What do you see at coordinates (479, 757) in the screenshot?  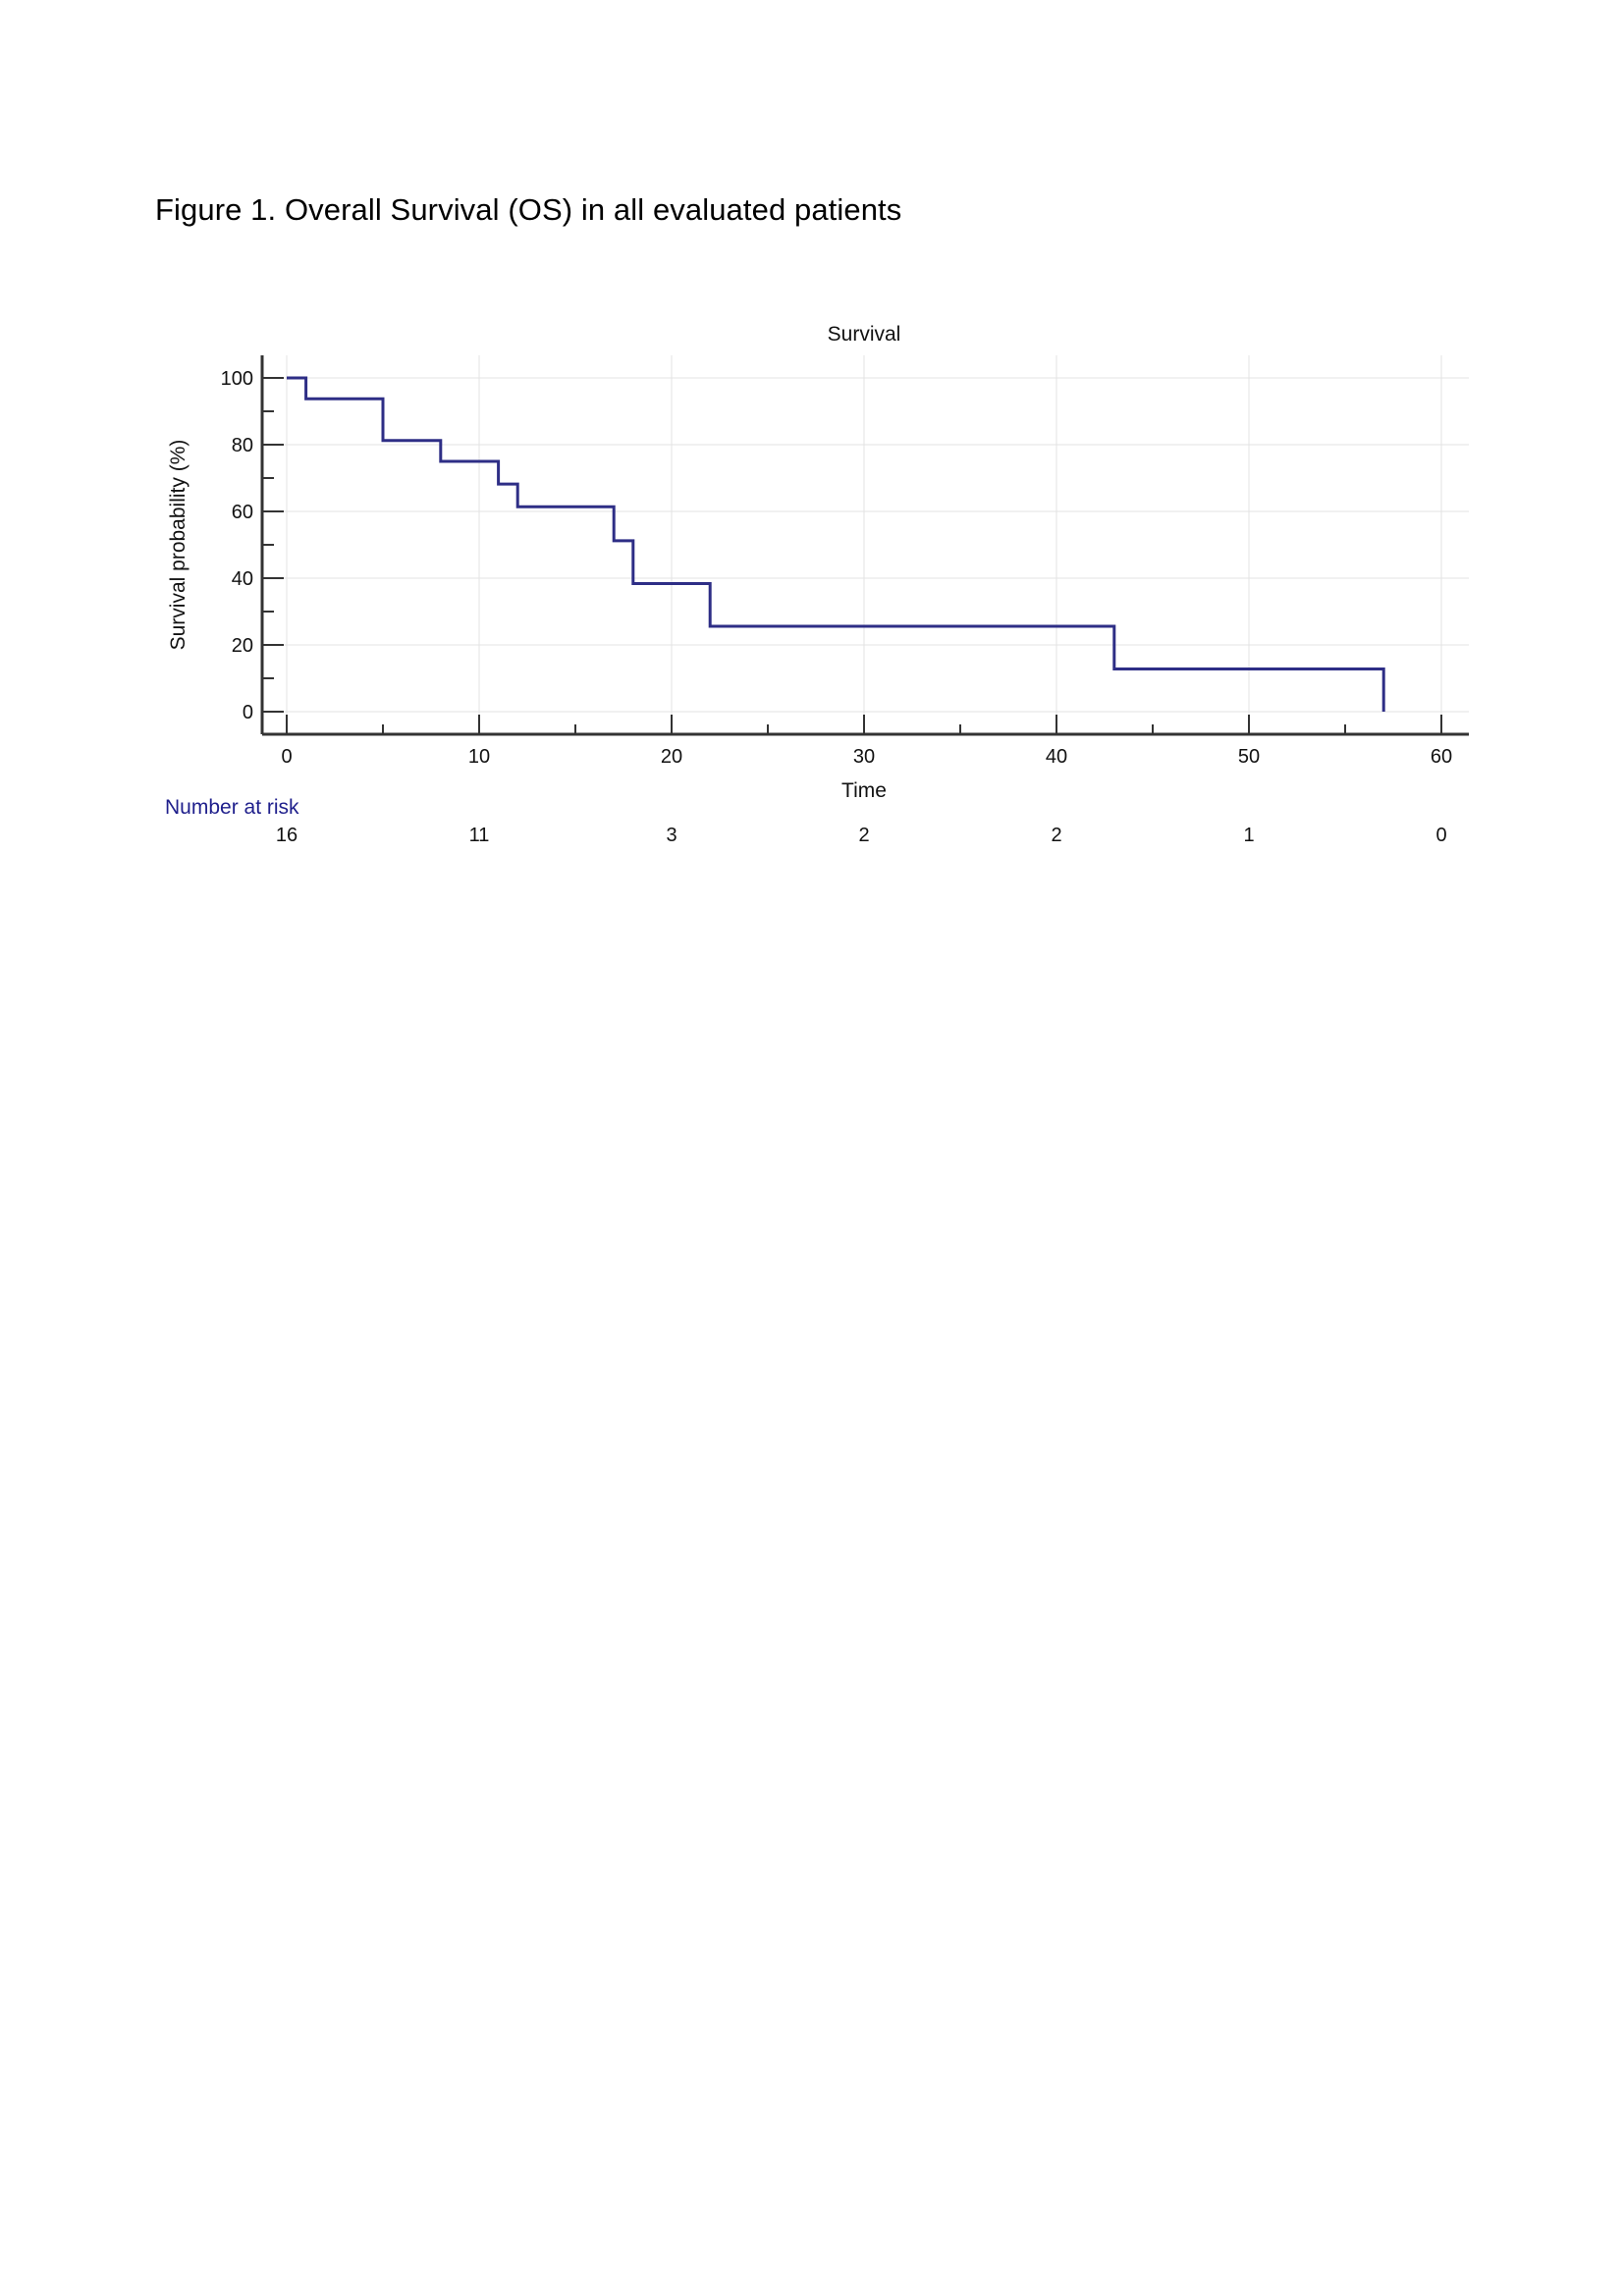 I see `x-tick-label: 10` at bounding box center [479, 757].